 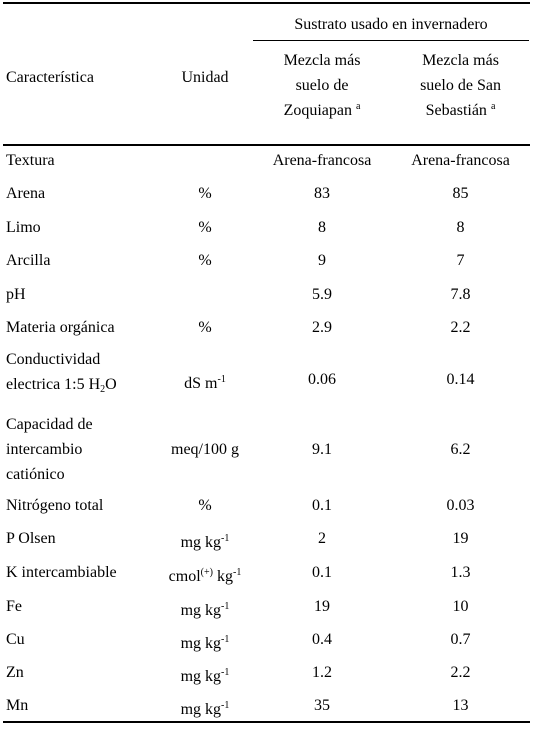 I want to click on text: 0.1, so click(x=322, y=572).